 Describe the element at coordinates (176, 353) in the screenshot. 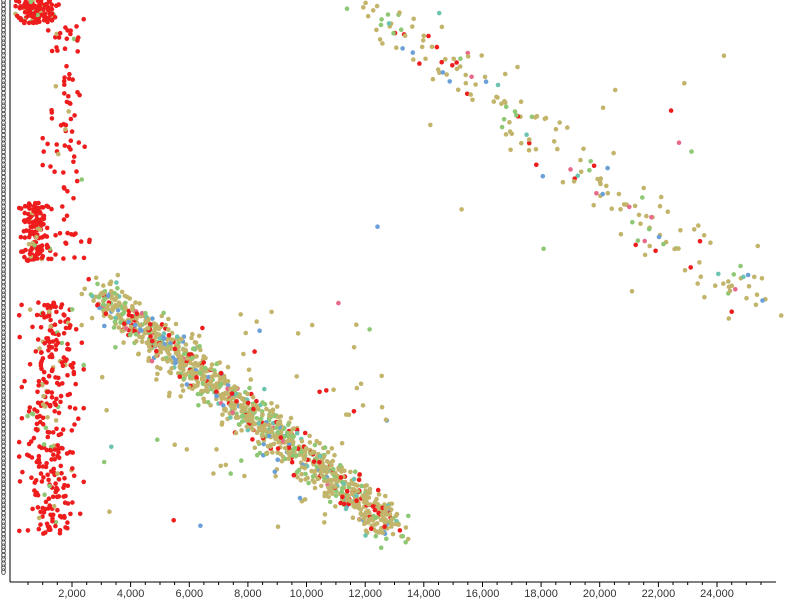

I see `scatter-point-1907` at that location.